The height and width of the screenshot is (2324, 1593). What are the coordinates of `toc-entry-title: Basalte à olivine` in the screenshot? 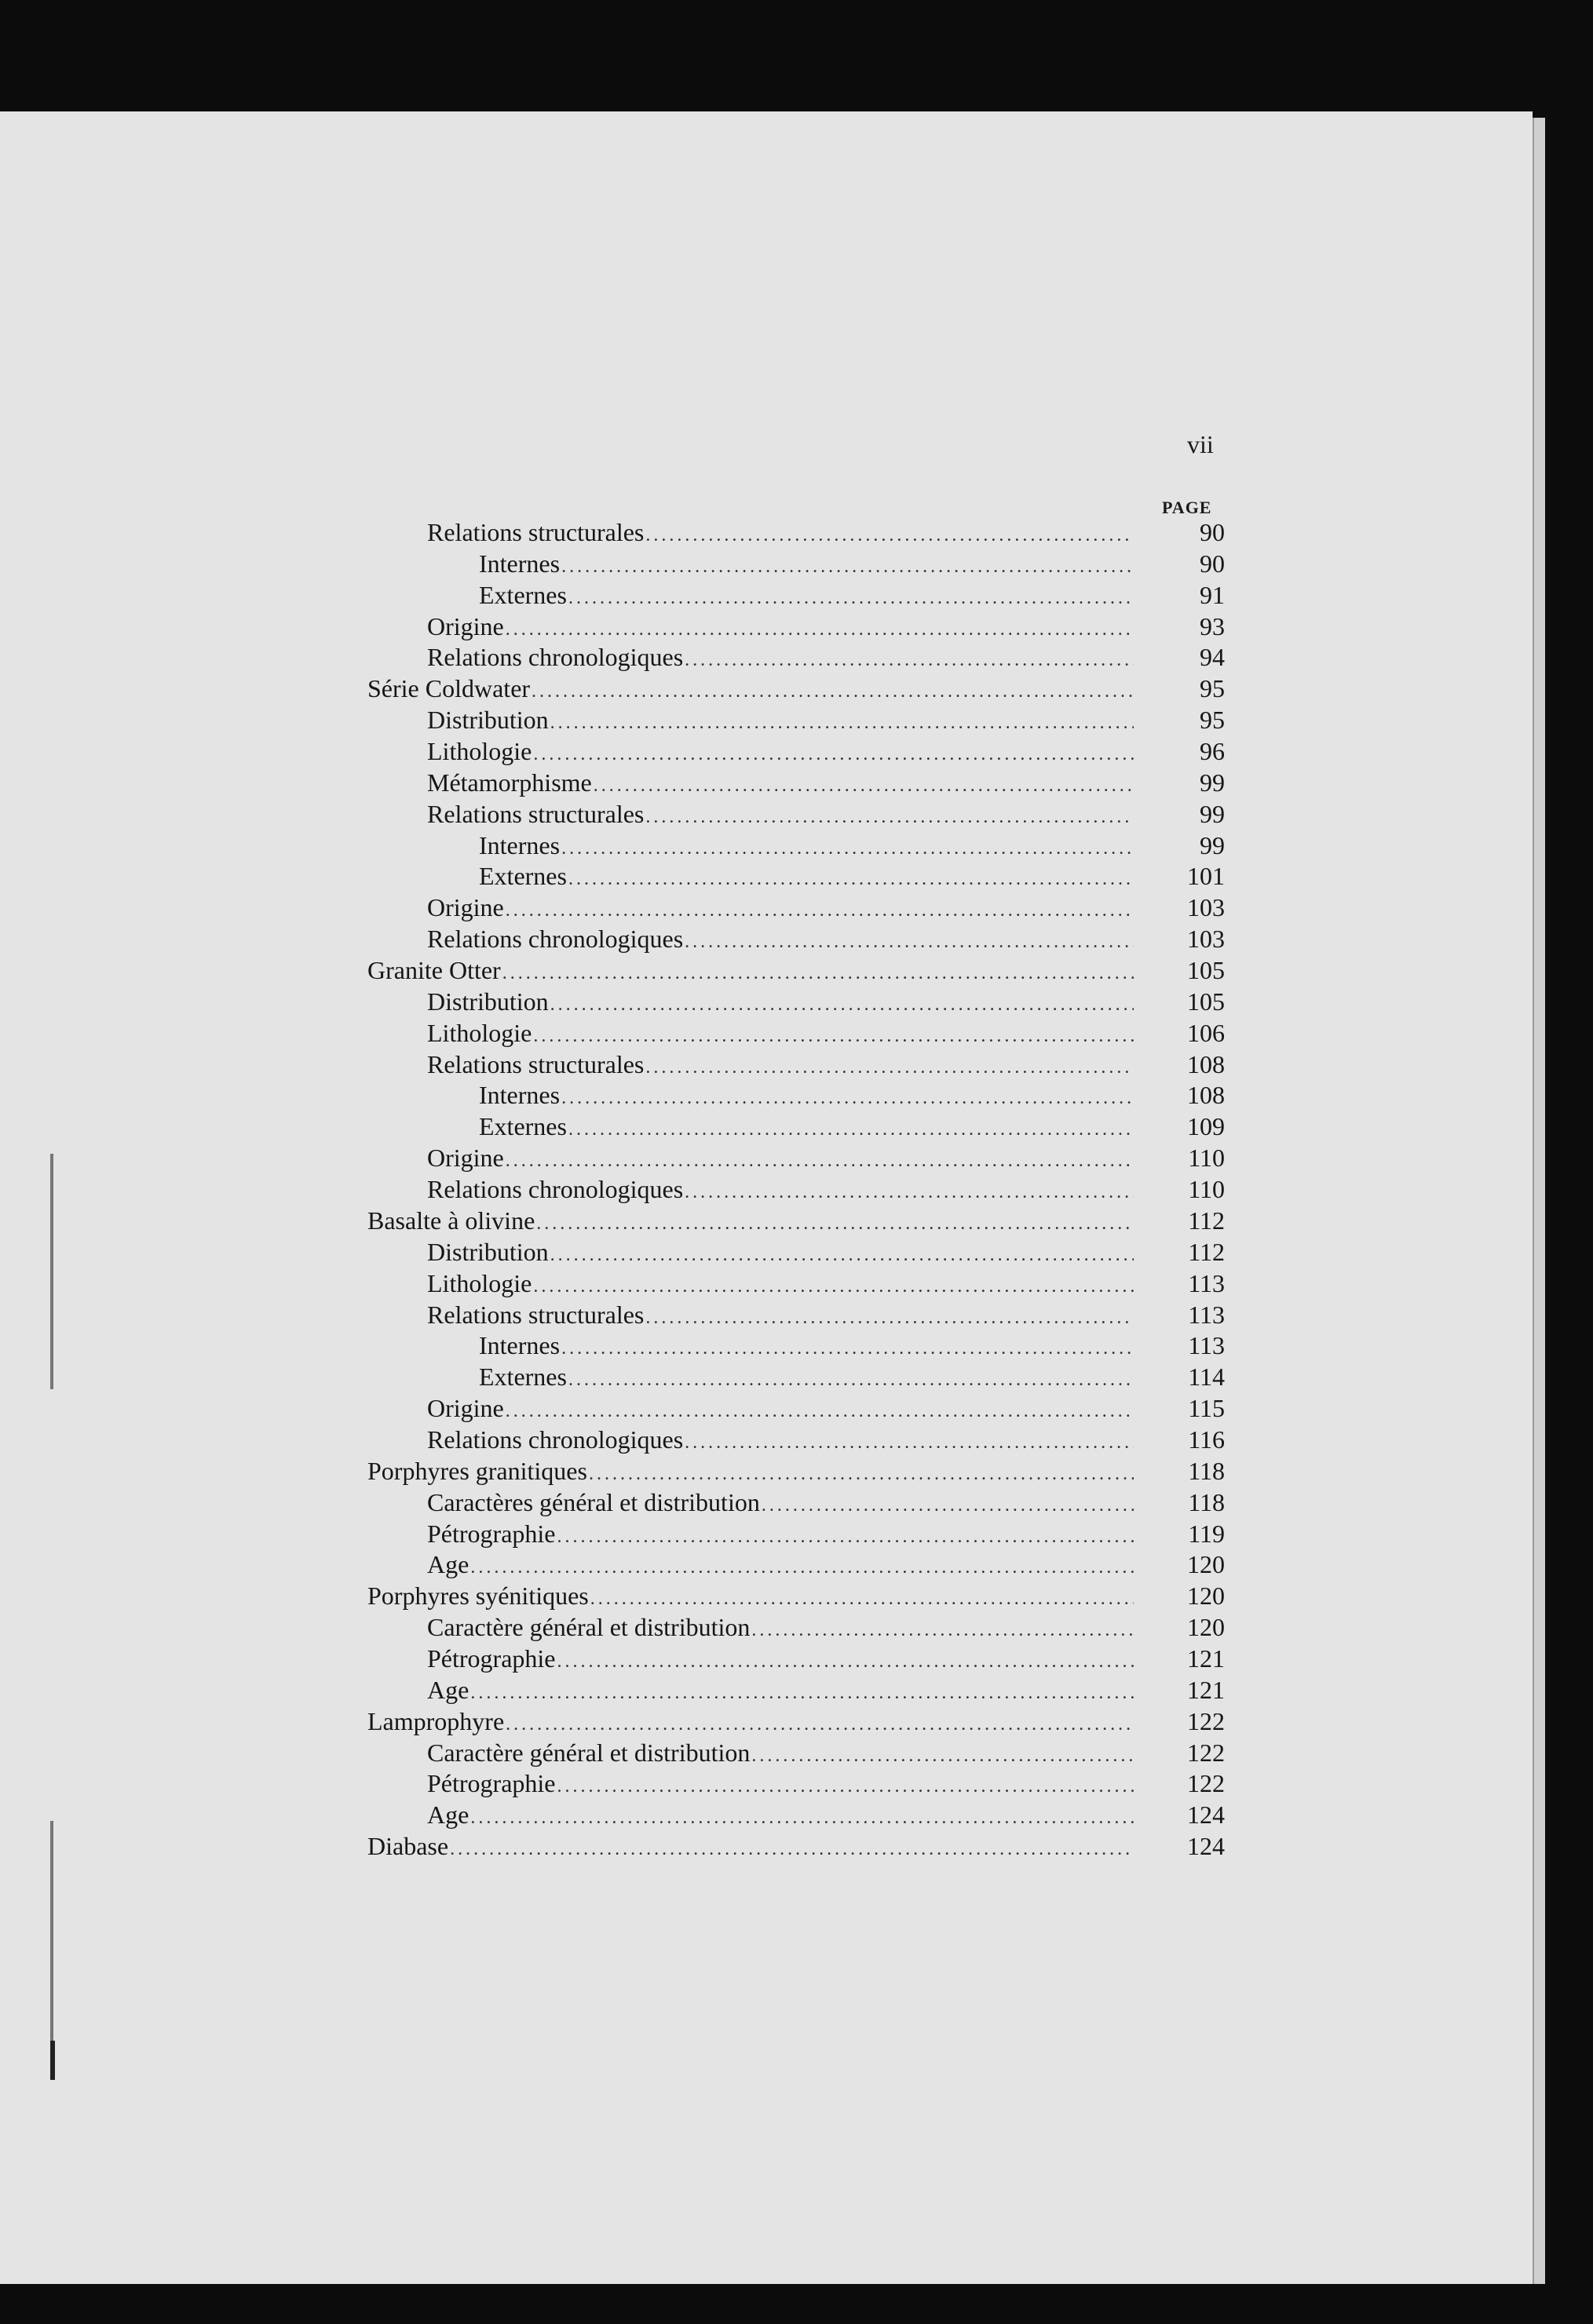 It's located at (451, 1221).